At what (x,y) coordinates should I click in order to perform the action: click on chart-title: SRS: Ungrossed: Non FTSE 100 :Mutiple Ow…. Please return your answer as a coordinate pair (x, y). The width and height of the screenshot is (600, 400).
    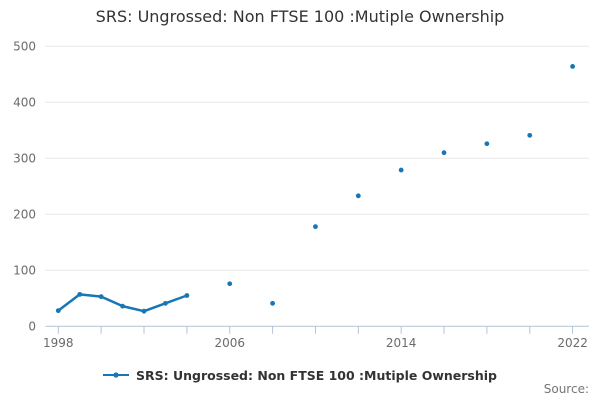
    Looking at the image, I should click on (300, 16).